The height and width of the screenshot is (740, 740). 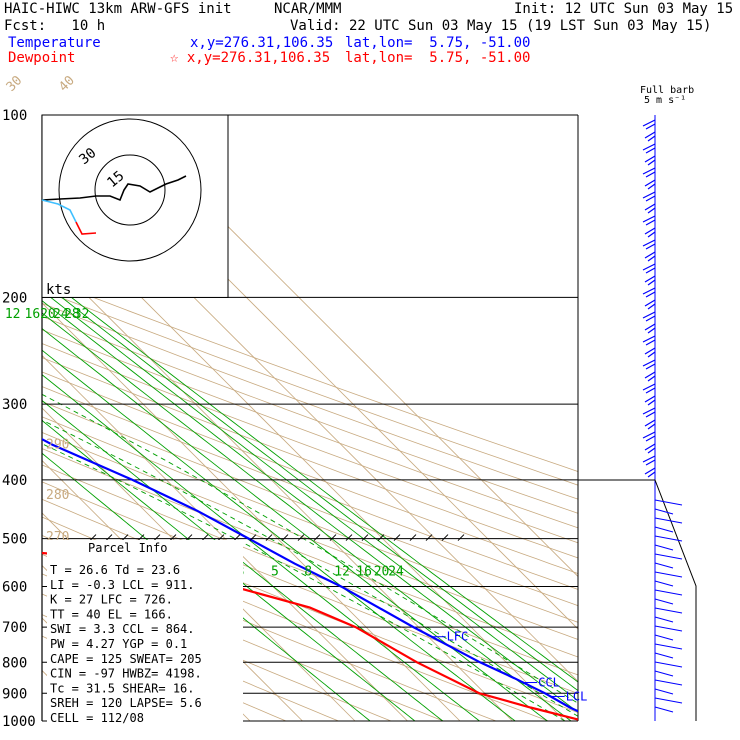 What do you see at coordinates (382, 571) in the screenshot?
I see `mixing-ratio-label-lower: 20` at bounding box center [382, 571].